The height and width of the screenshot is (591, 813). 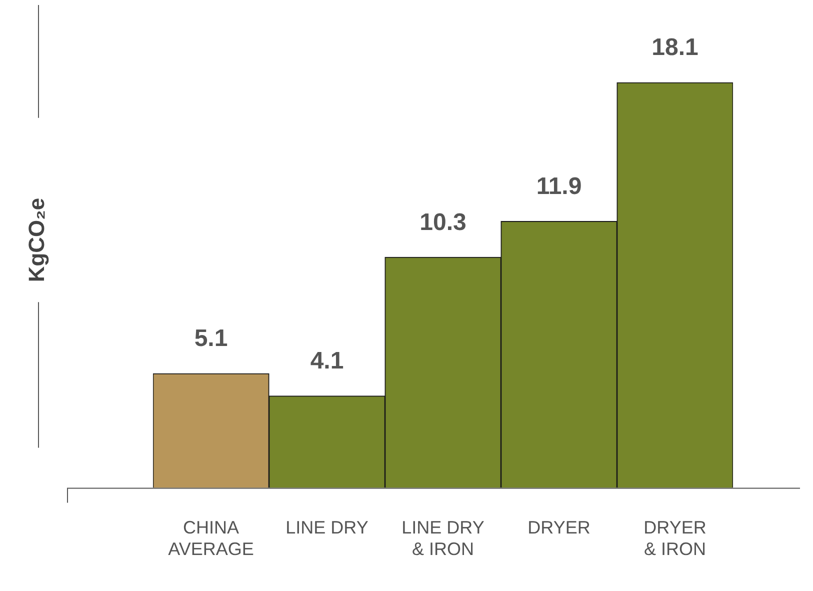 What do you see at coordinates (559, 186) in the screenshot?
I see `data-label: 11.9` at bounding box center [559, 186].